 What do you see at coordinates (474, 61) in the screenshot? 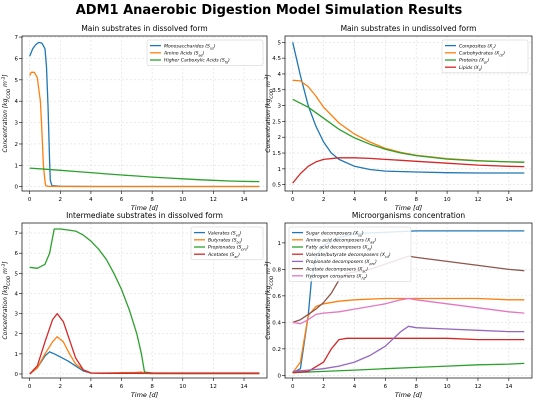
I see `legend-entry: Proteins (Xpr)` at bounding box center [474, 61].